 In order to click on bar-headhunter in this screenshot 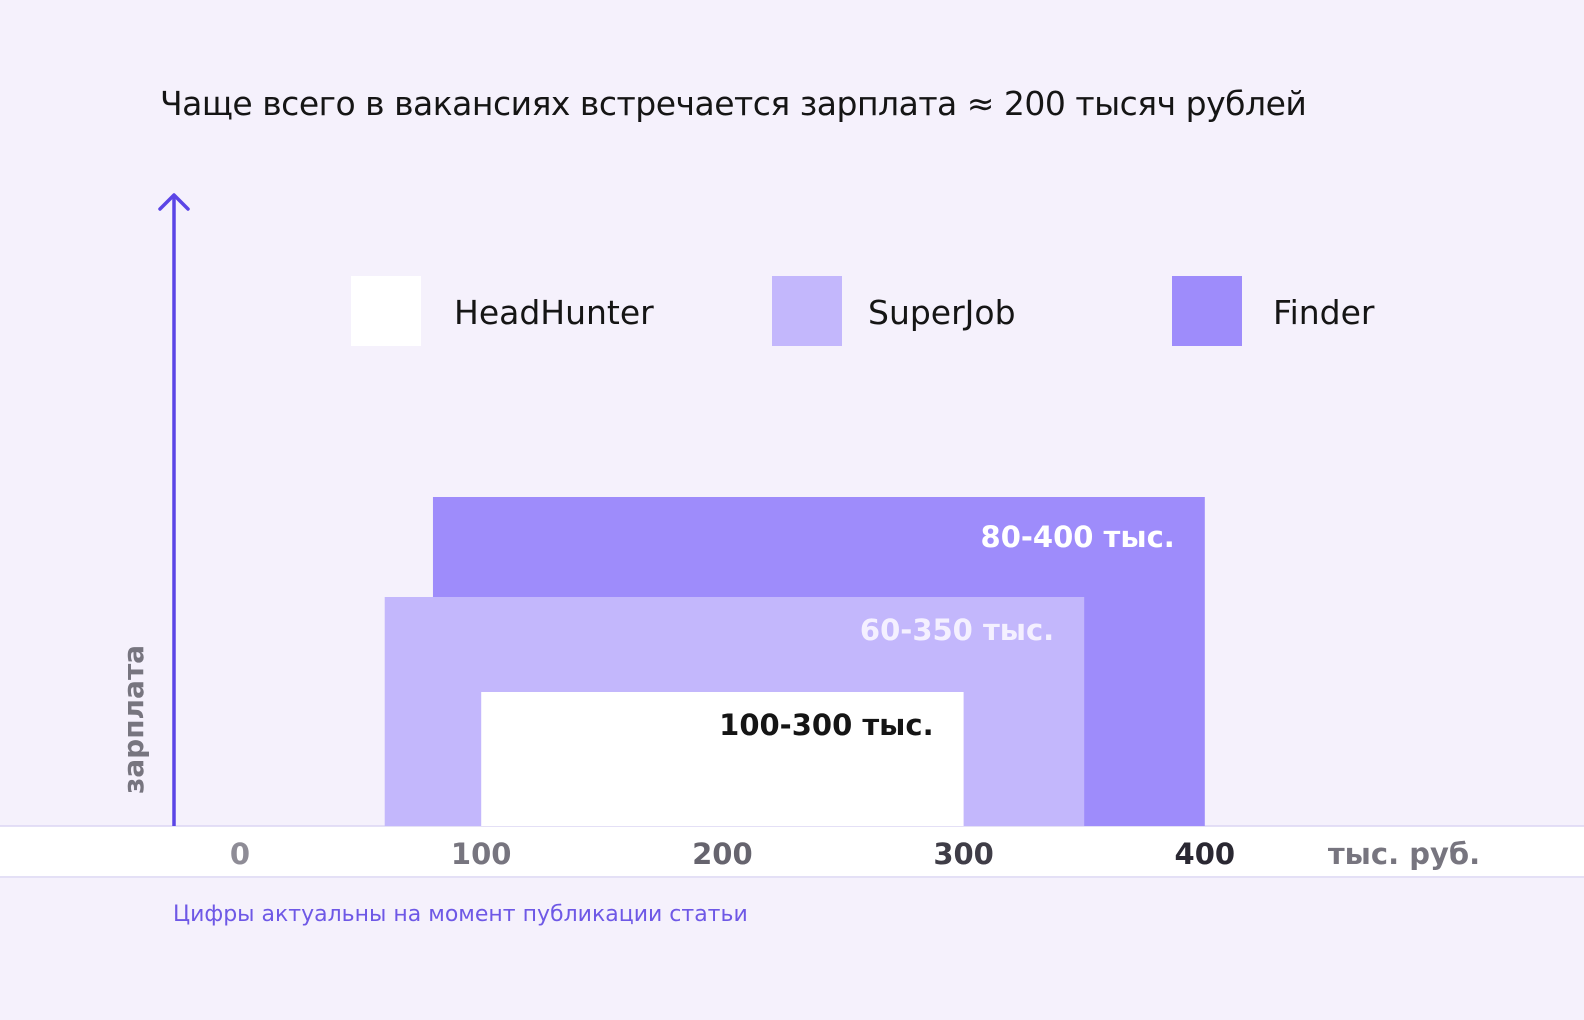, I will do `click(722, 759)`.